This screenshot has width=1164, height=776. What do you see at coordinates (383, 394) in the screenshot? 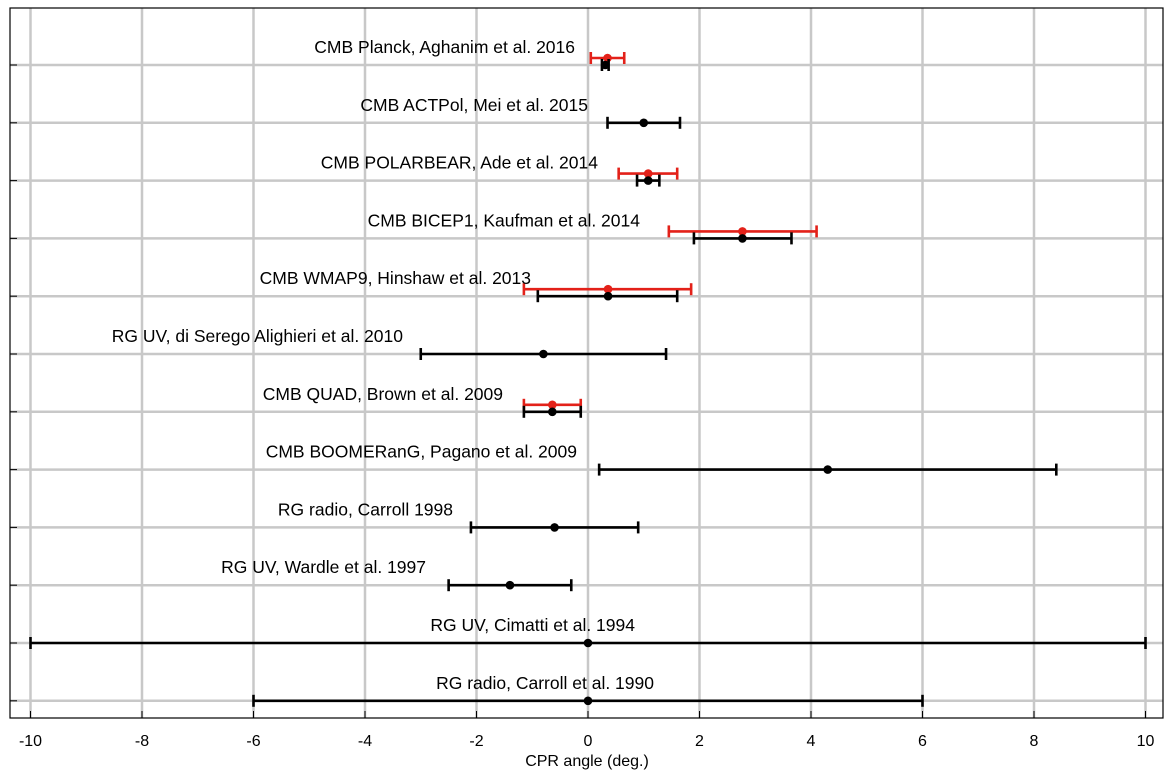
I see `measurement-label: CMB QUAD, Brown et al. 2009` at bounding box center [383, 394].